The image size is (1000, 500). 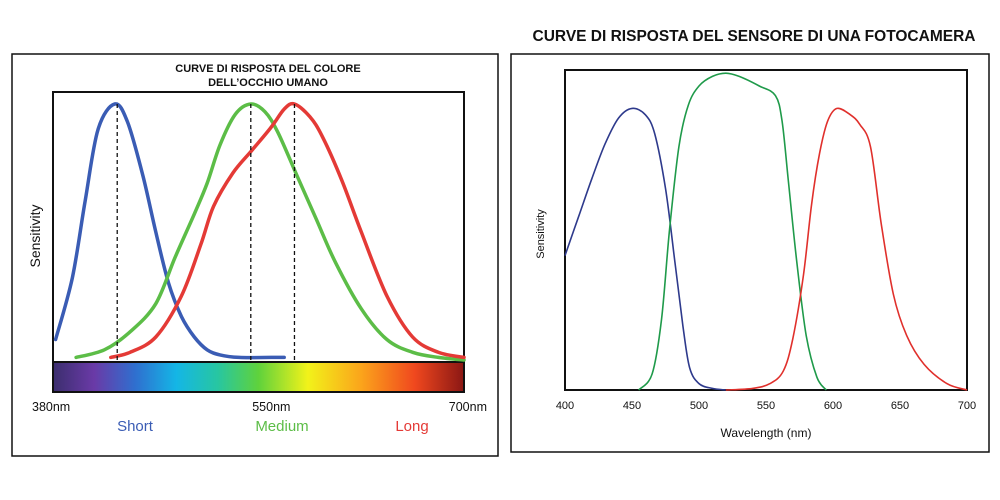 I want to click on left-title-line-2: DELL’OCCHIO UMANO, so click(x=268, y=83).